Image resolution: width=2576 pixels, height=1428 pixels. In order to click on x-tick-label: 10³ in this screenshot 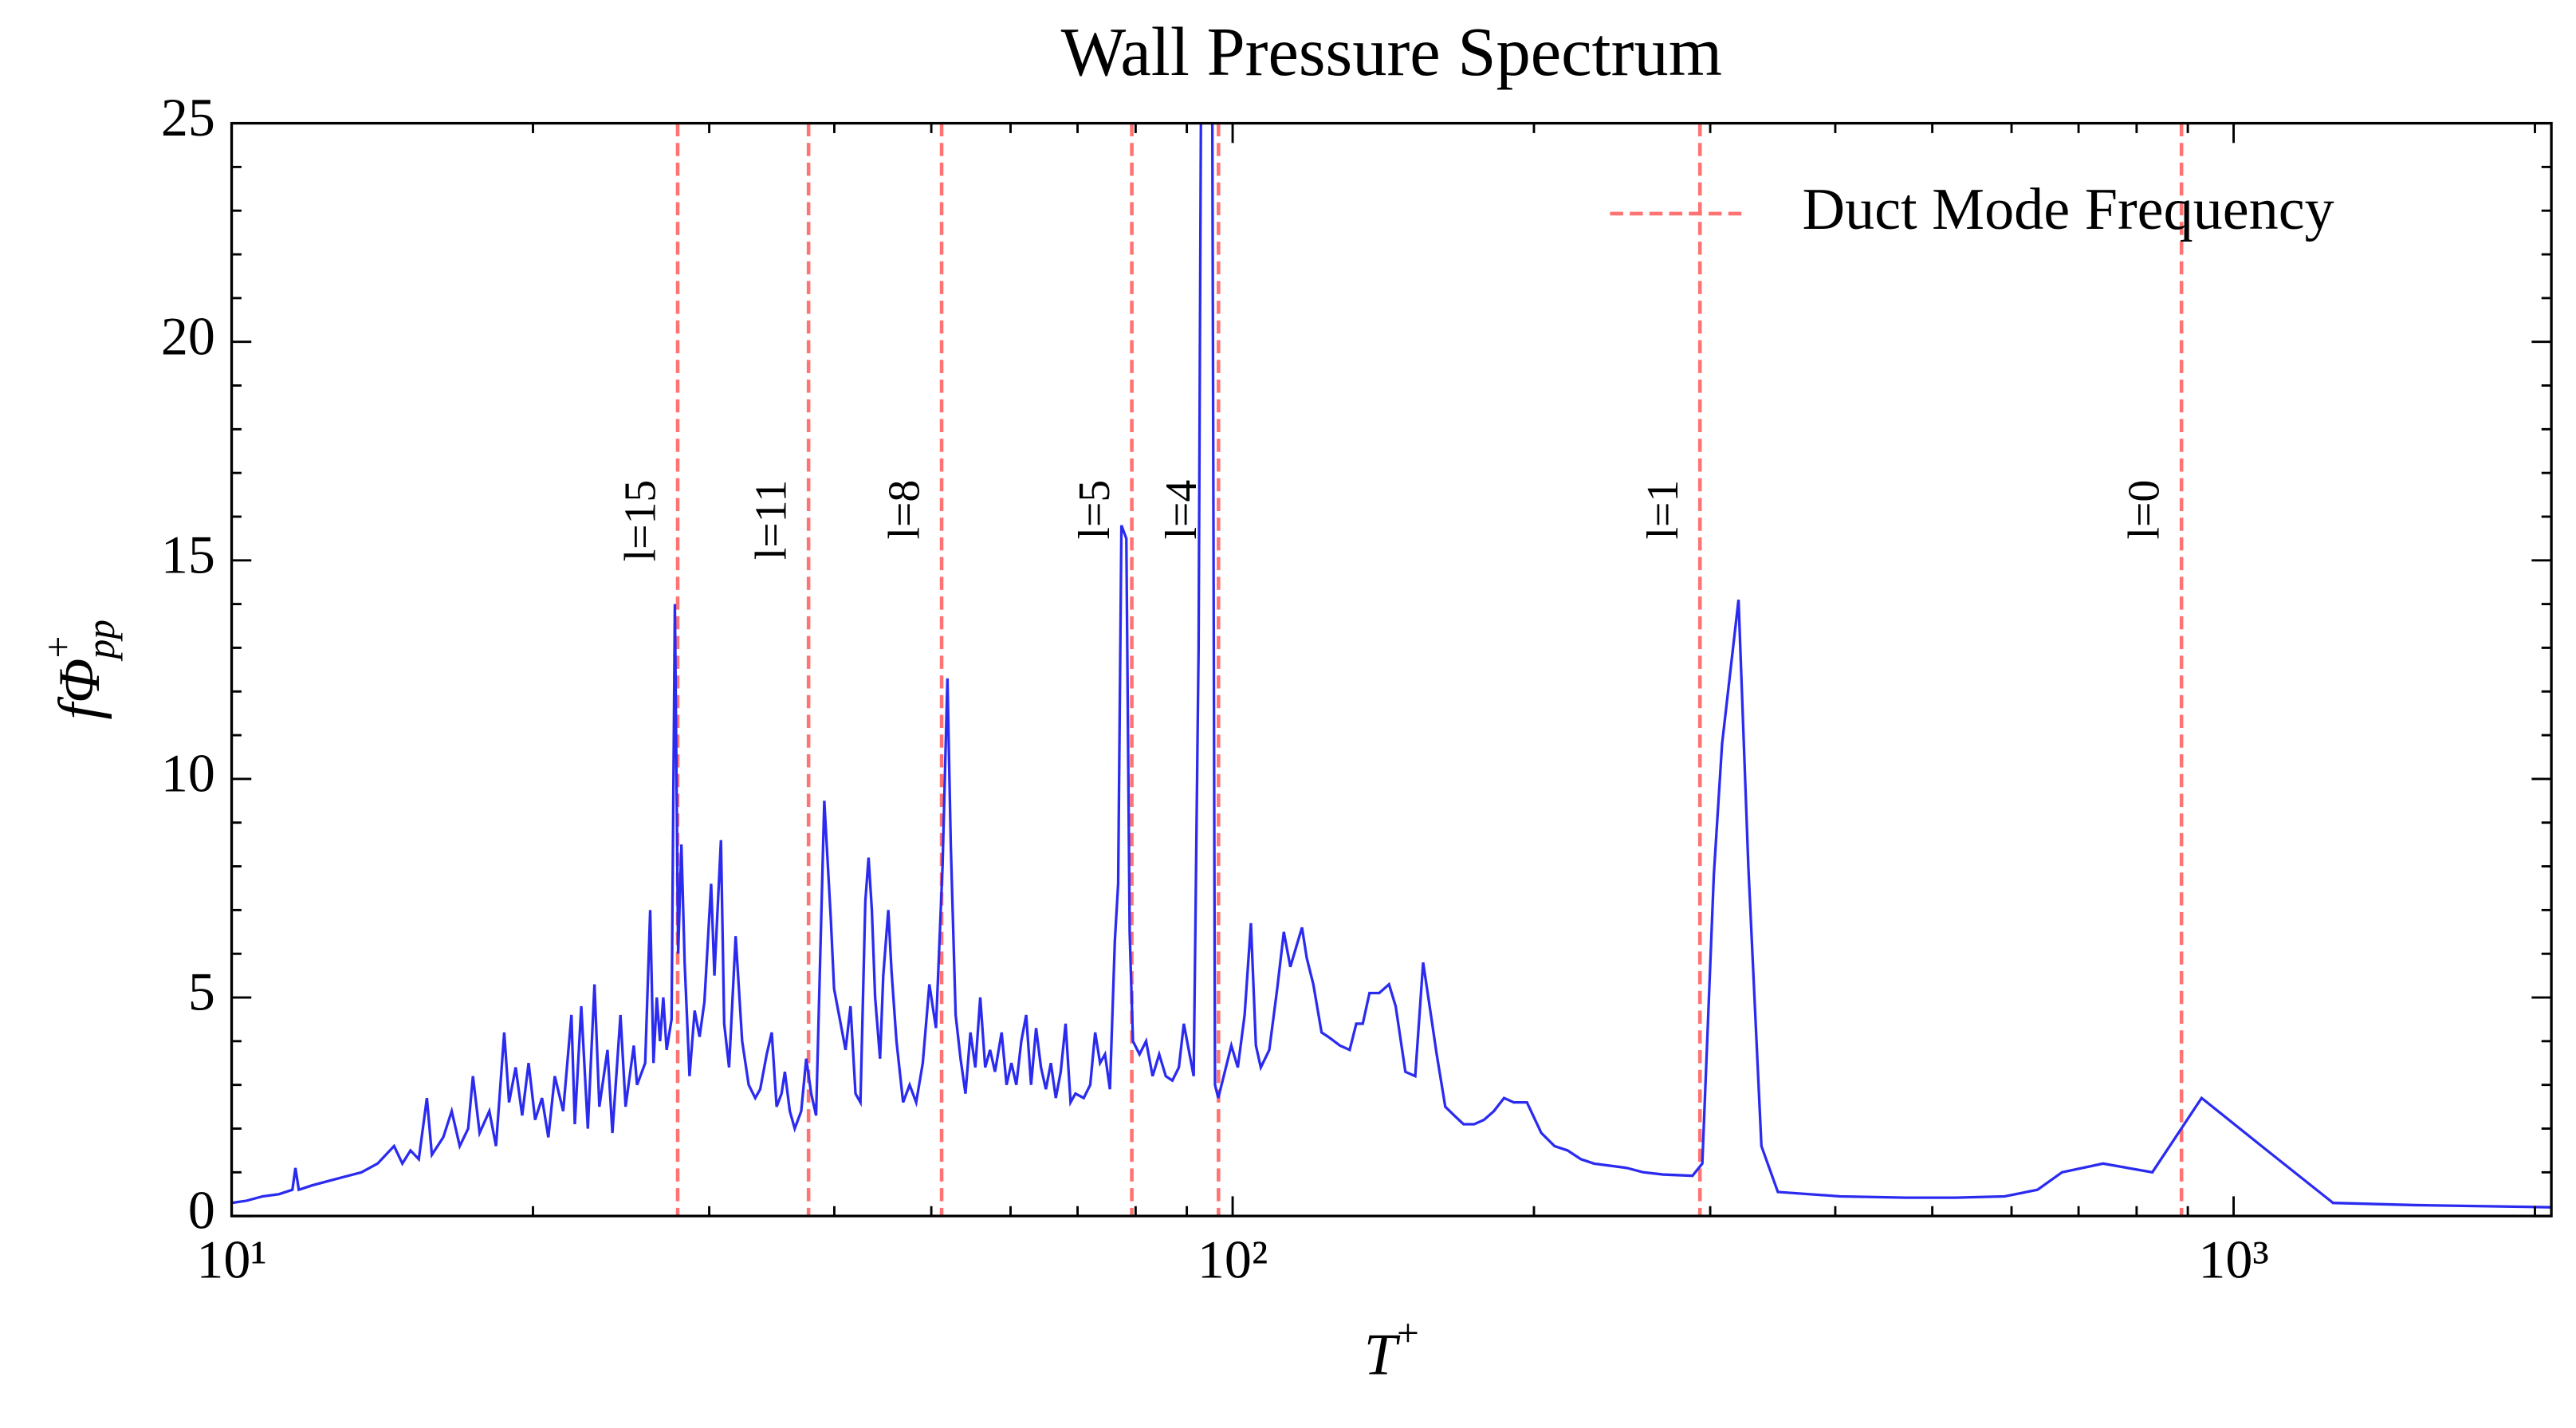, I will do `click(2233, 1259)`.